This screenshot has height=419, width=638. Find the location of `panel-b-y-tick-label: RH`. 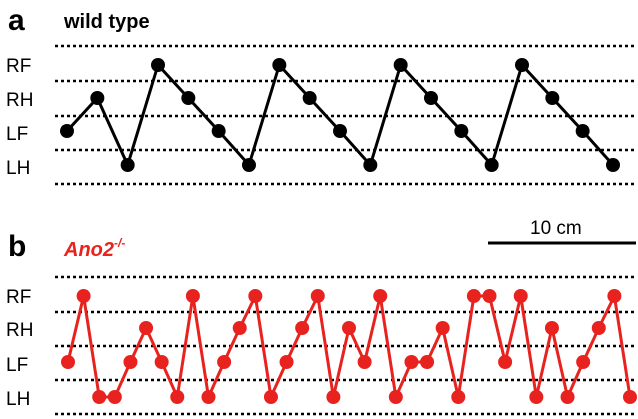

panel-b-y-tick-label: RH is located at coordinates (19, 330).